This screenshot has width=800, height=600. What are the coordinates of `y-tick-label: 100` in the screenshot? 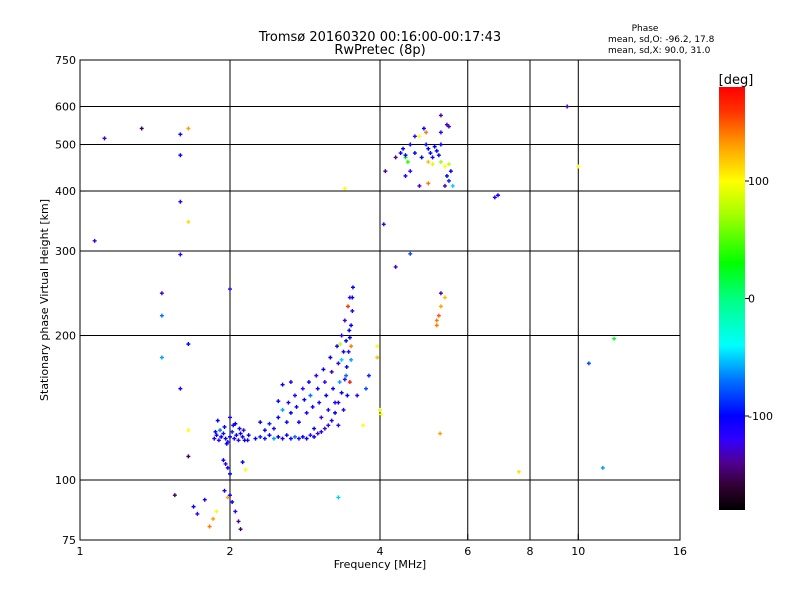 It's located at (65, 480).